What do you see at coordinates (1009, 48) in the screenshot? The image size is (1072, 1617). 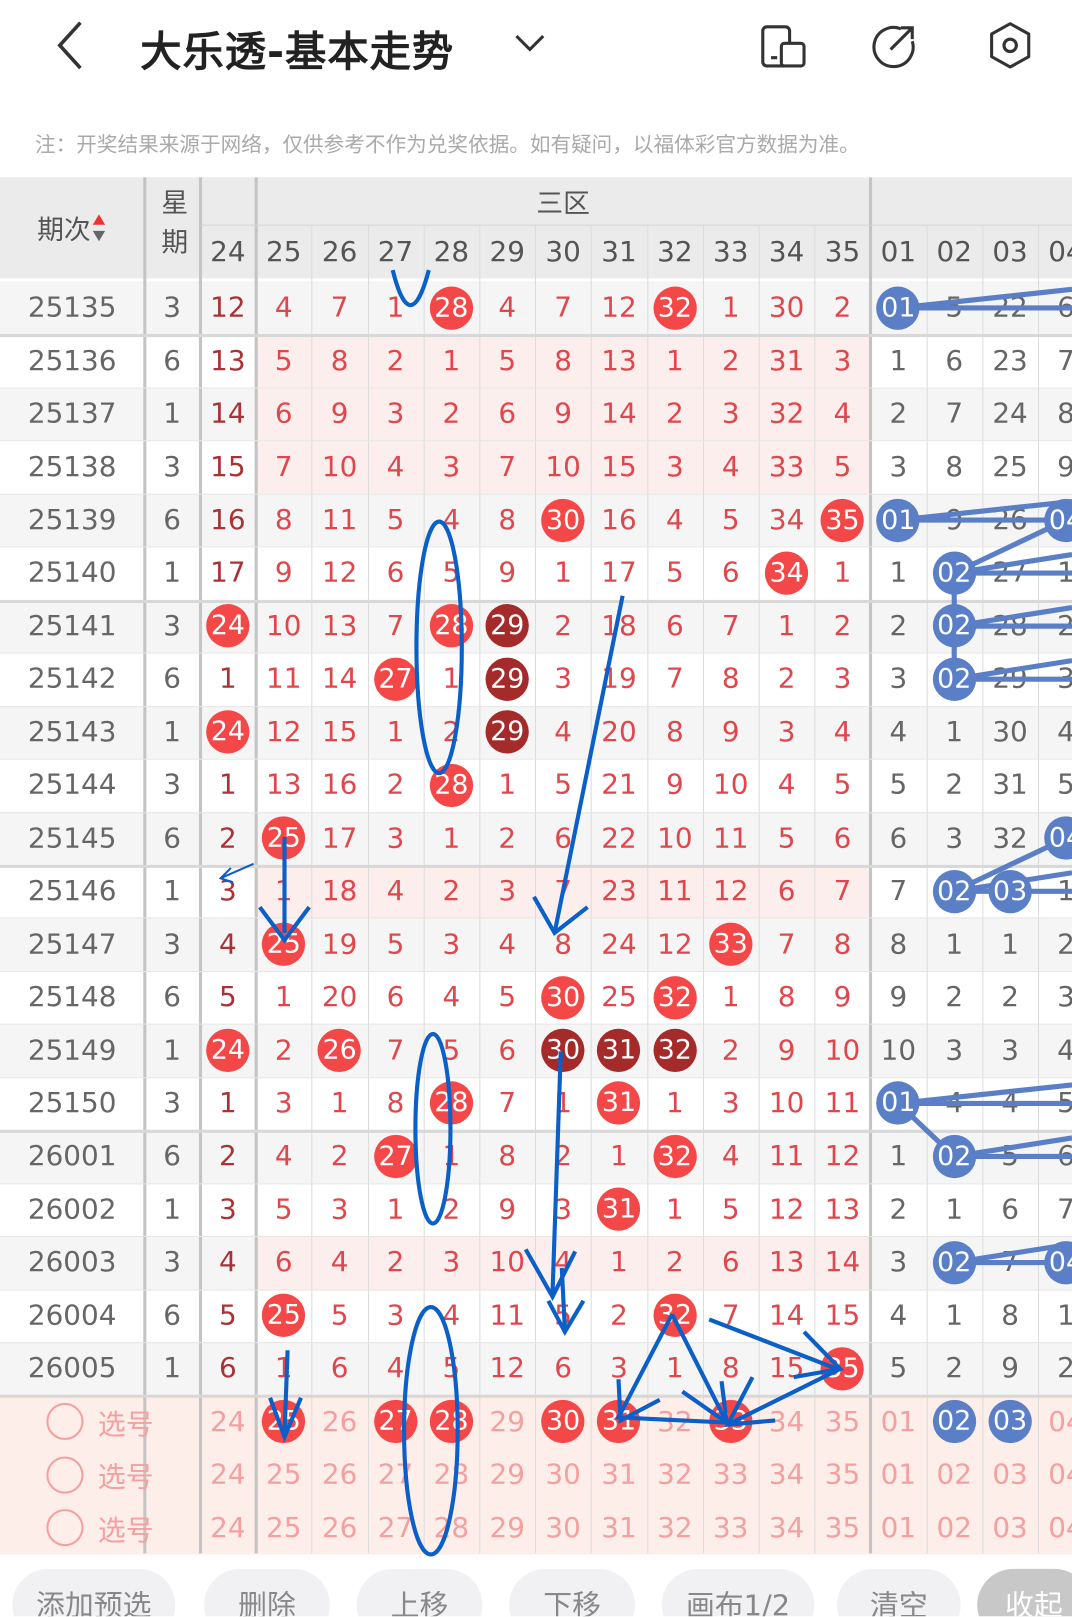 I see `settings-button` at bounding box center [1009, 48].